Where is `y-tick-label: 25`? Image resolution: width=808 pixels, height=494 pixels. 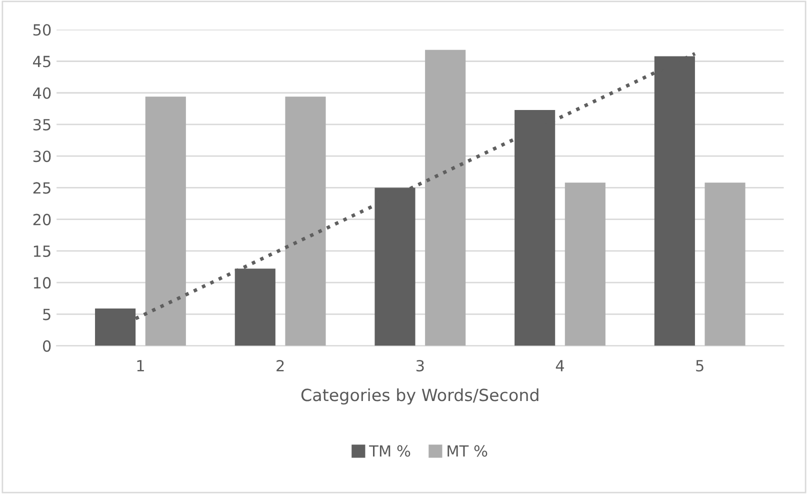
y-tick-label: 25 is located at coordinates (41, 188).